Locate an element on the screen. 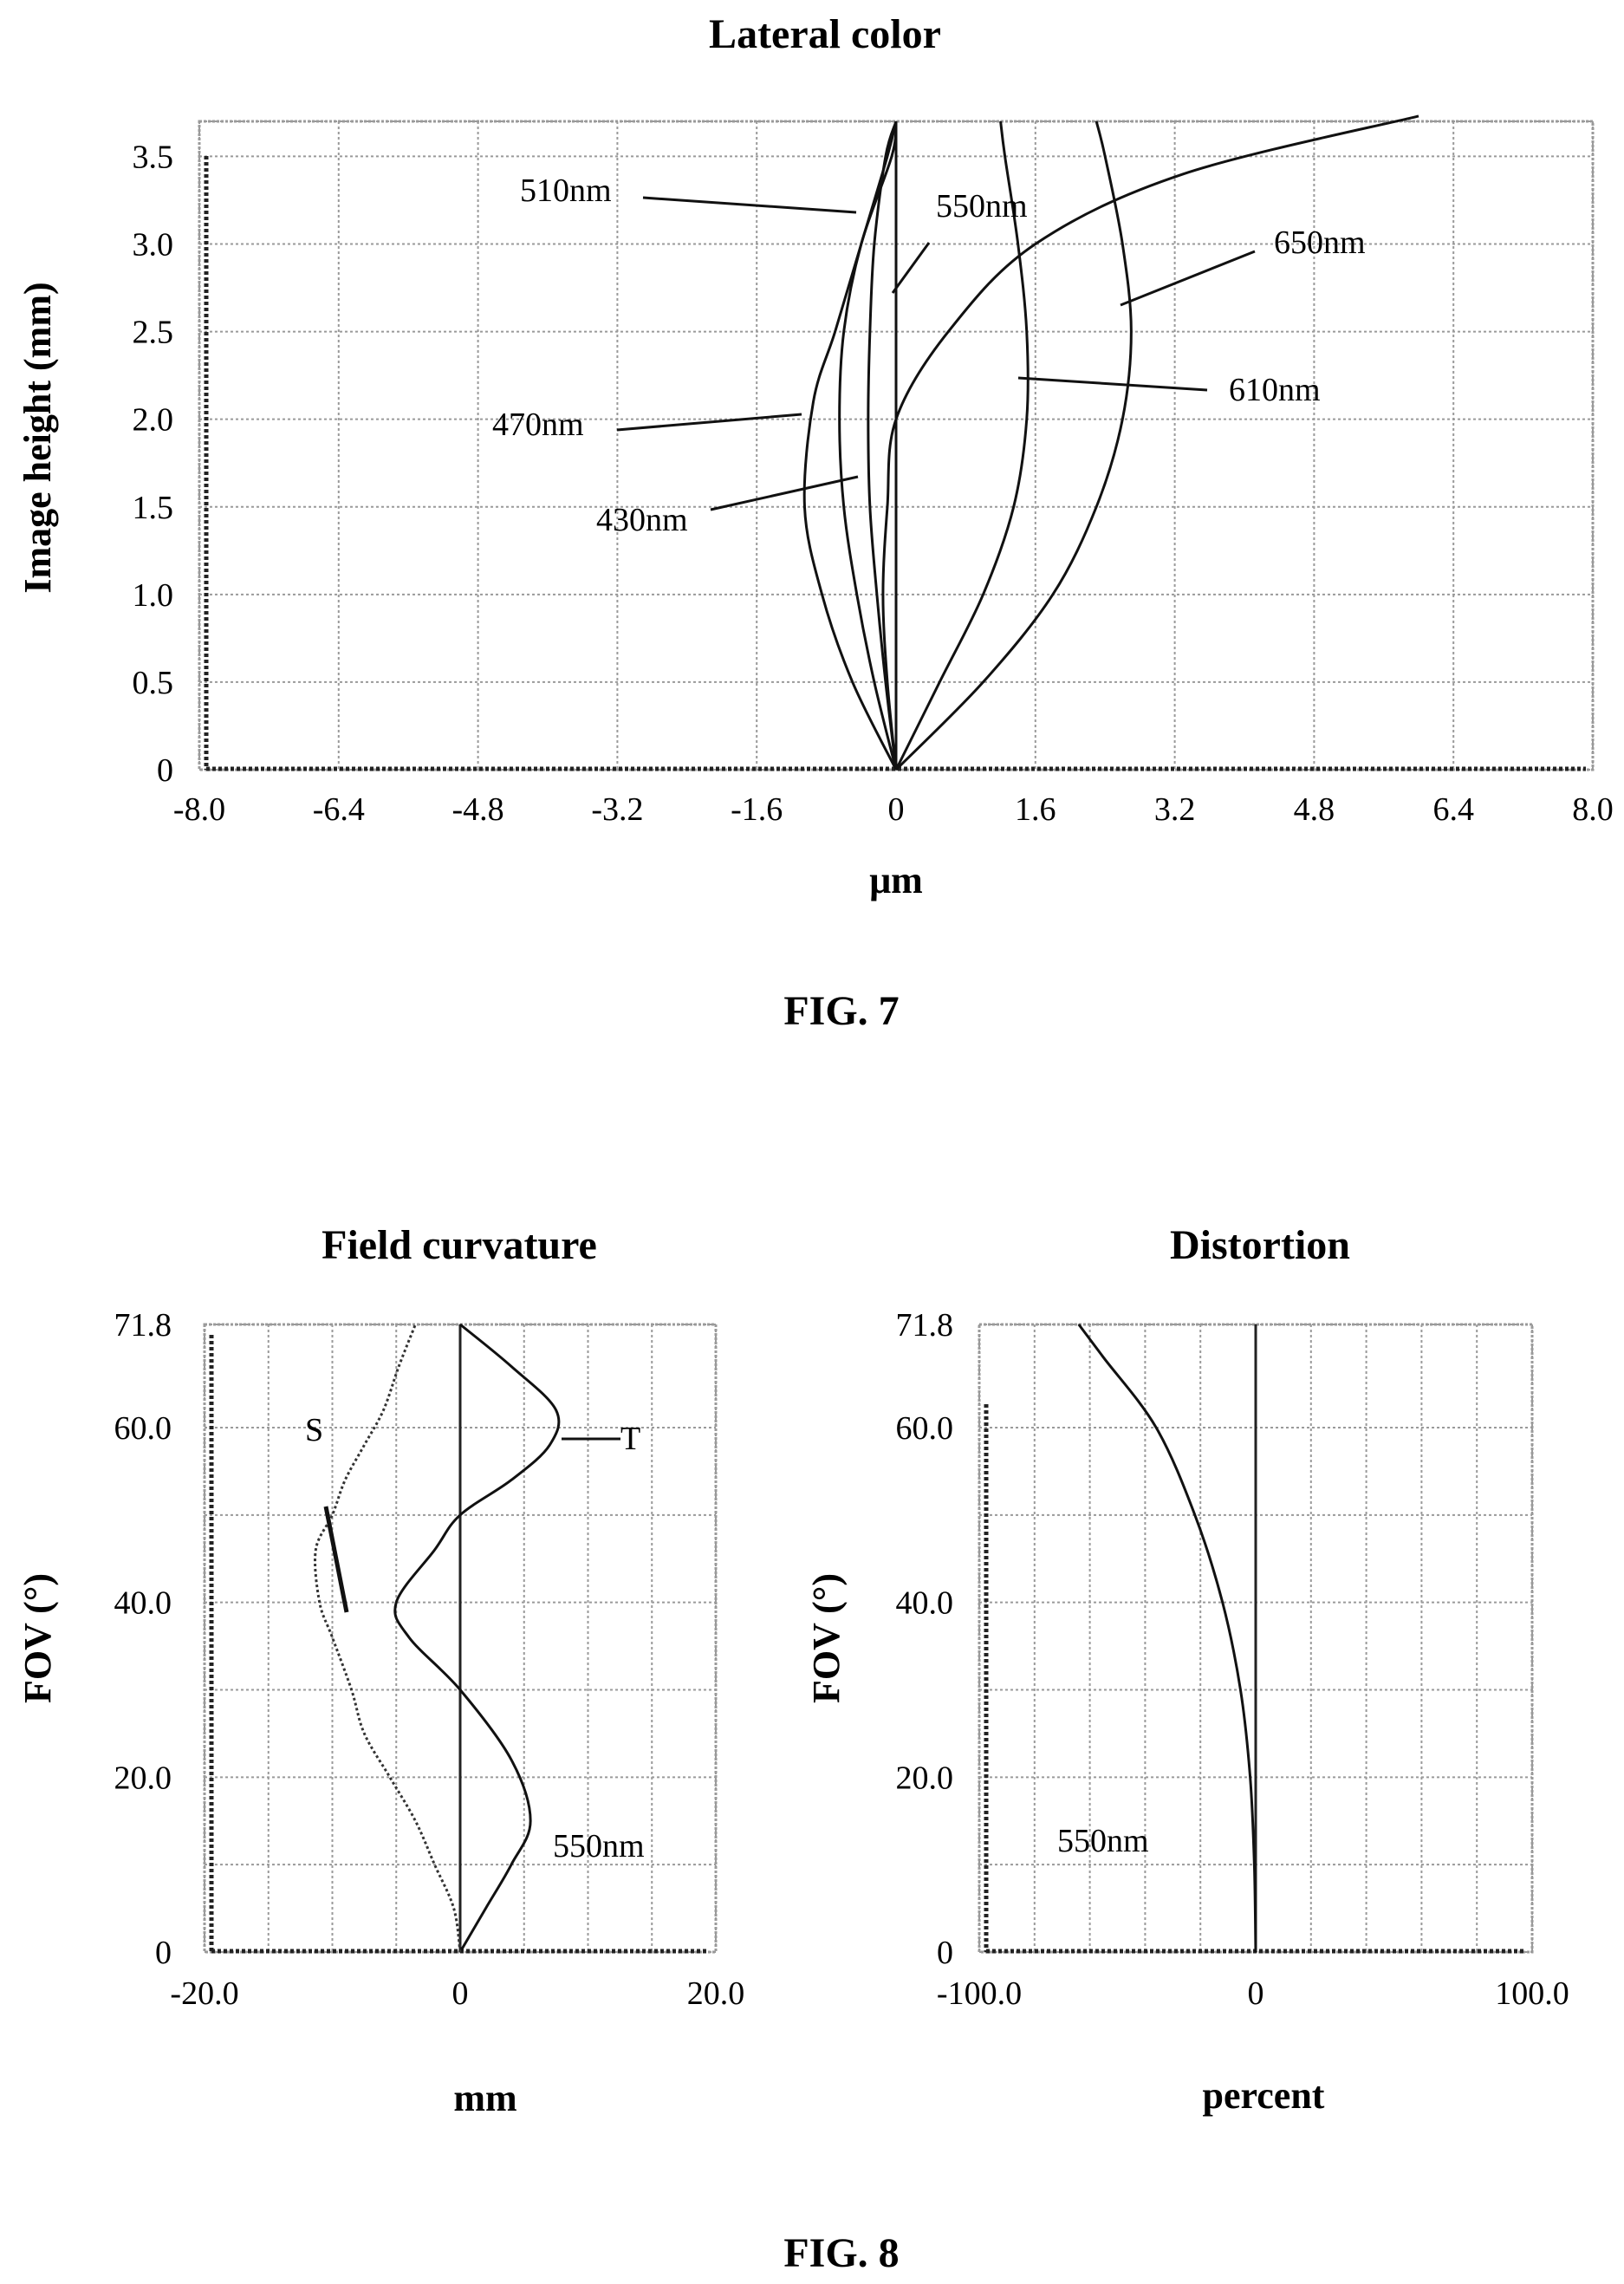 The height and width of the screenshot is (2284, 1624). field-curvature-ylabel: FOV (°) is located at coordinates (37, 1638).